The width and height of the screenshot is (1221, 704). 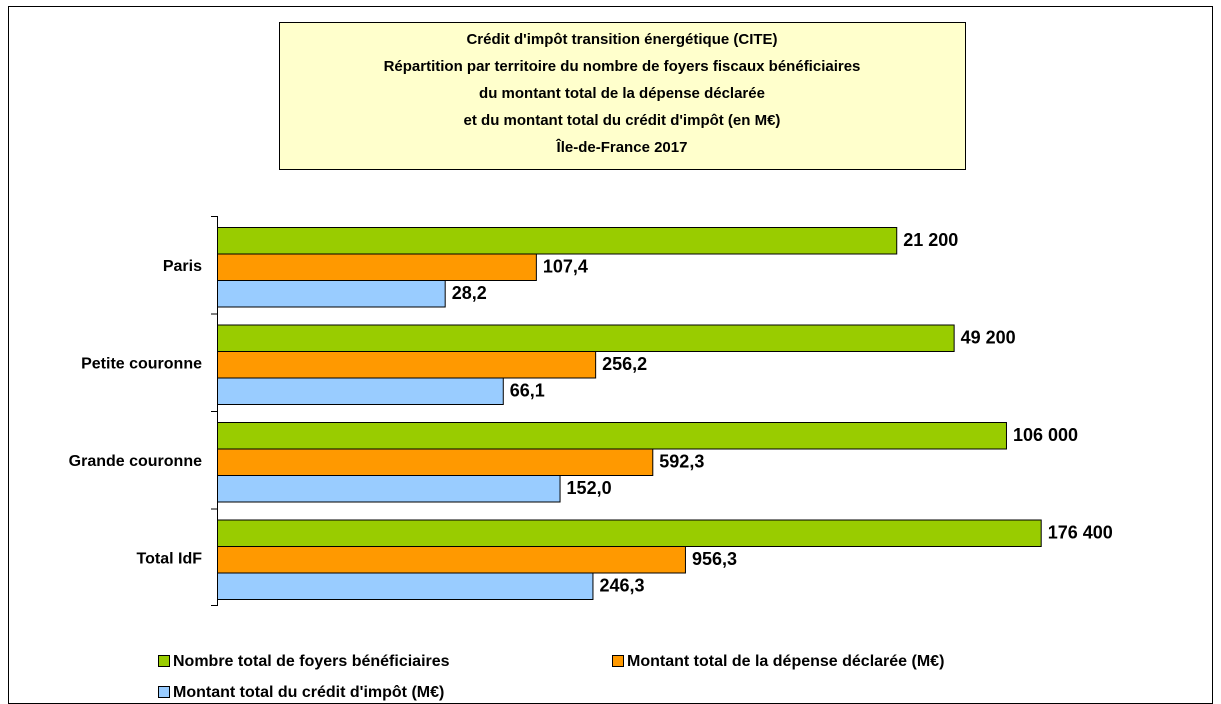 What do you see at coordinates (621, 586) in the screenshot?
I see `data-label: 246,3` at bounding box center [621, 586].